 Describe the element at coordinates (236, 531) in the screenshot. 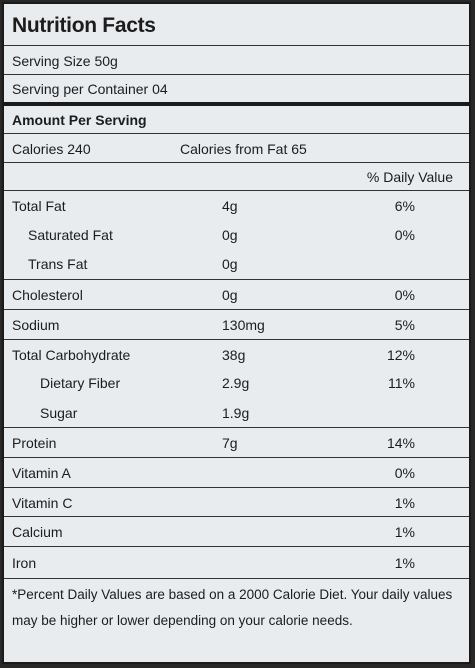

I see `nutrient-row: Calcium 1%` at that location.